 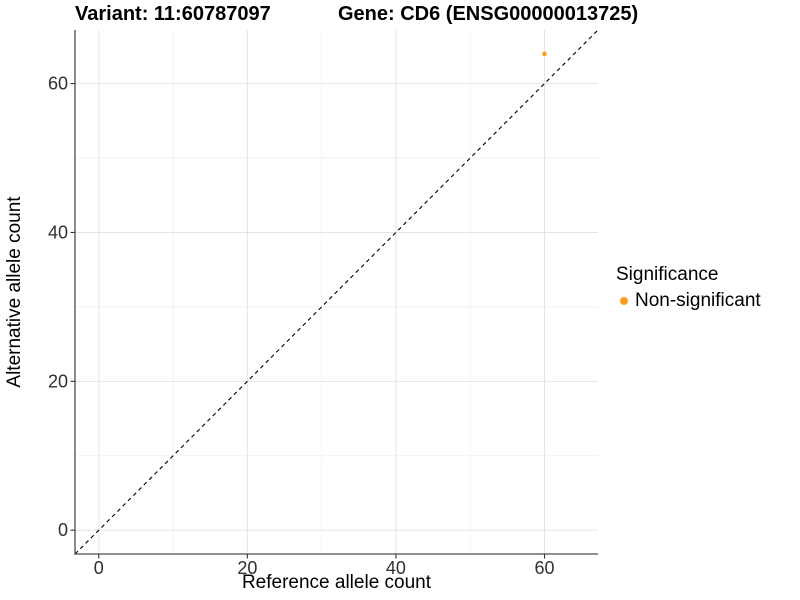 What do you see at coordinates (173, 14) in the screenshot?
I see `plot-title-variant: Variant: 11:60787097` at bounding box center [173, 14].